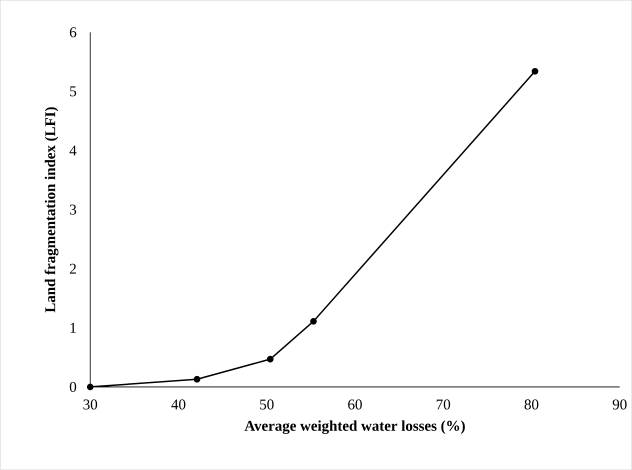 This screenshot has height=470, width=632. I want to click on y-tick-label: 1, so click(73, 327).